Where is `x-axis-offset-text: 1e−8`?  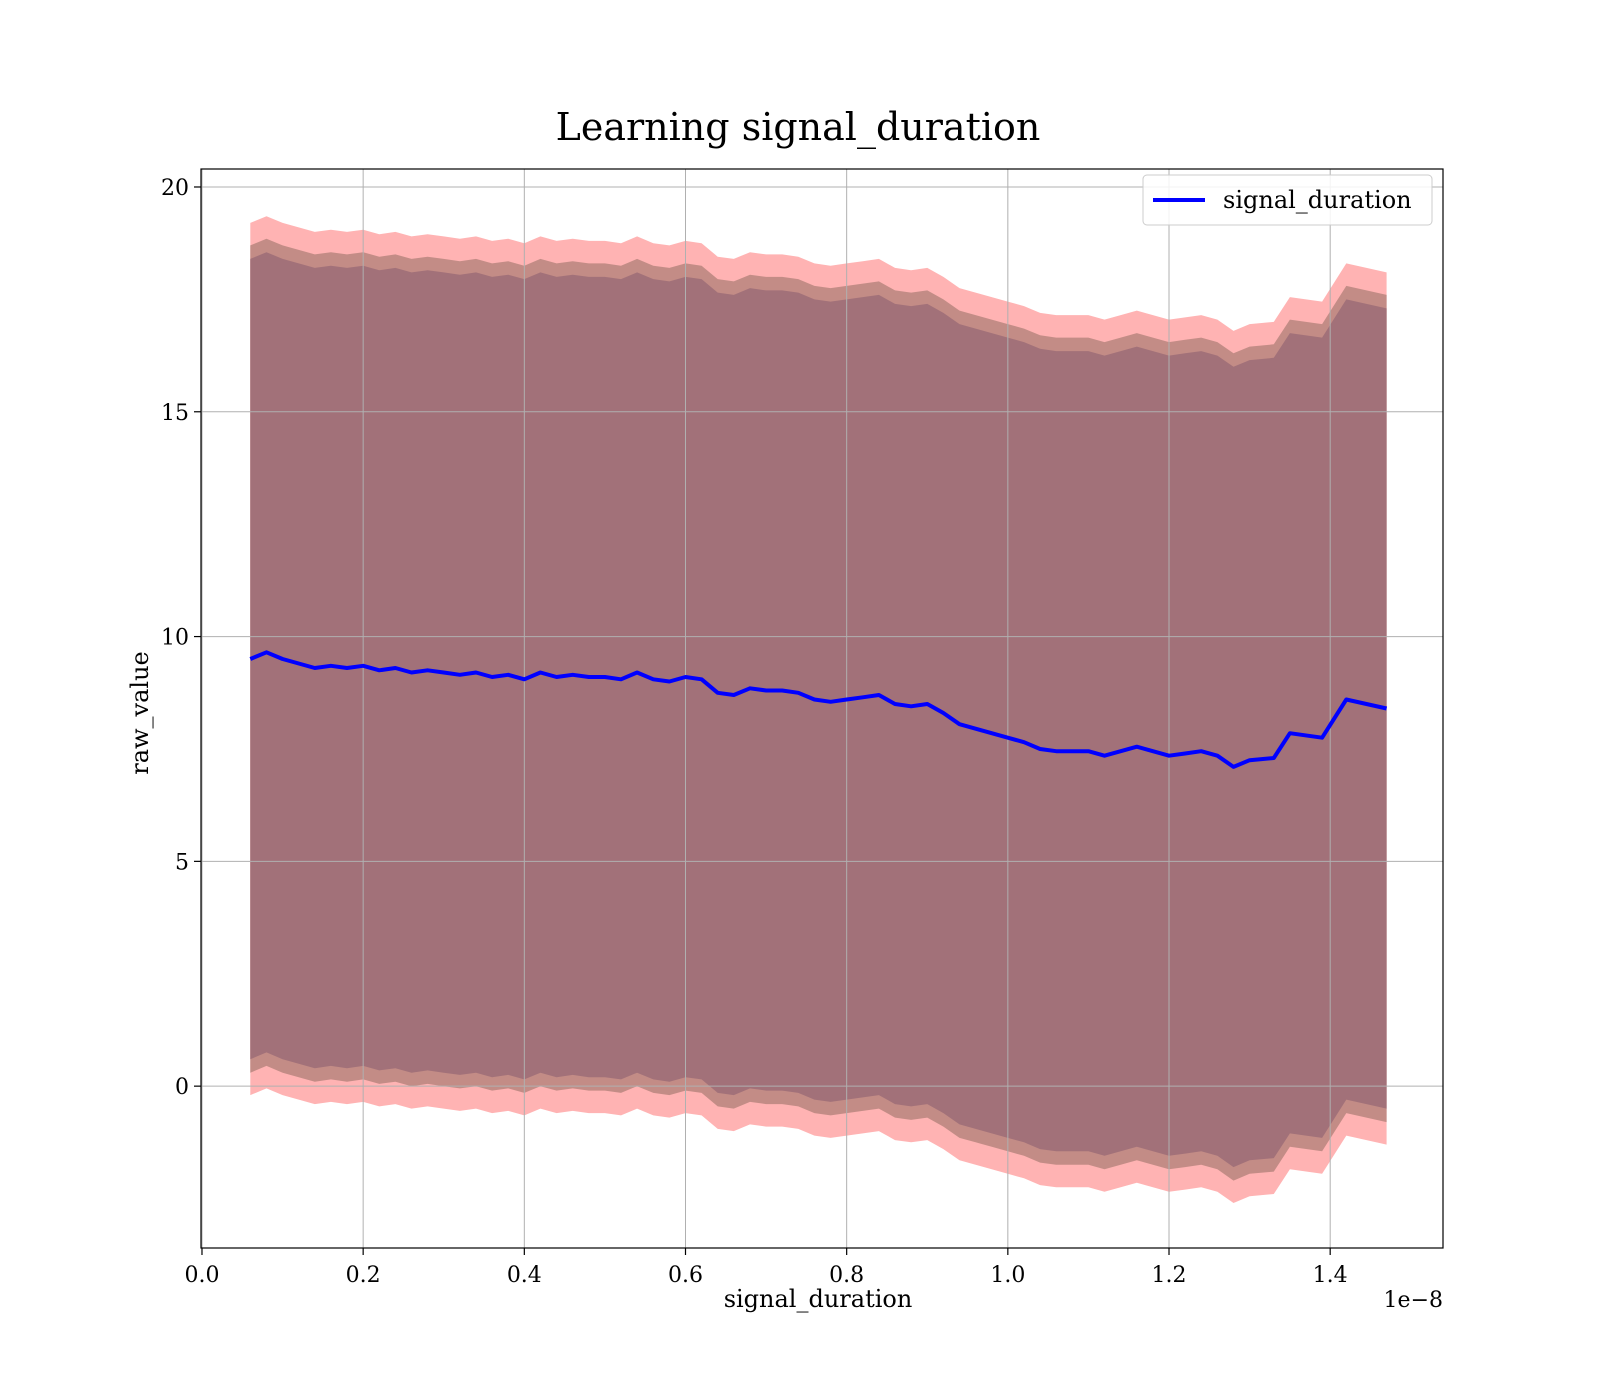 x-axis-offset-text: 1e−8 is located at coordinates (1413, 1300).